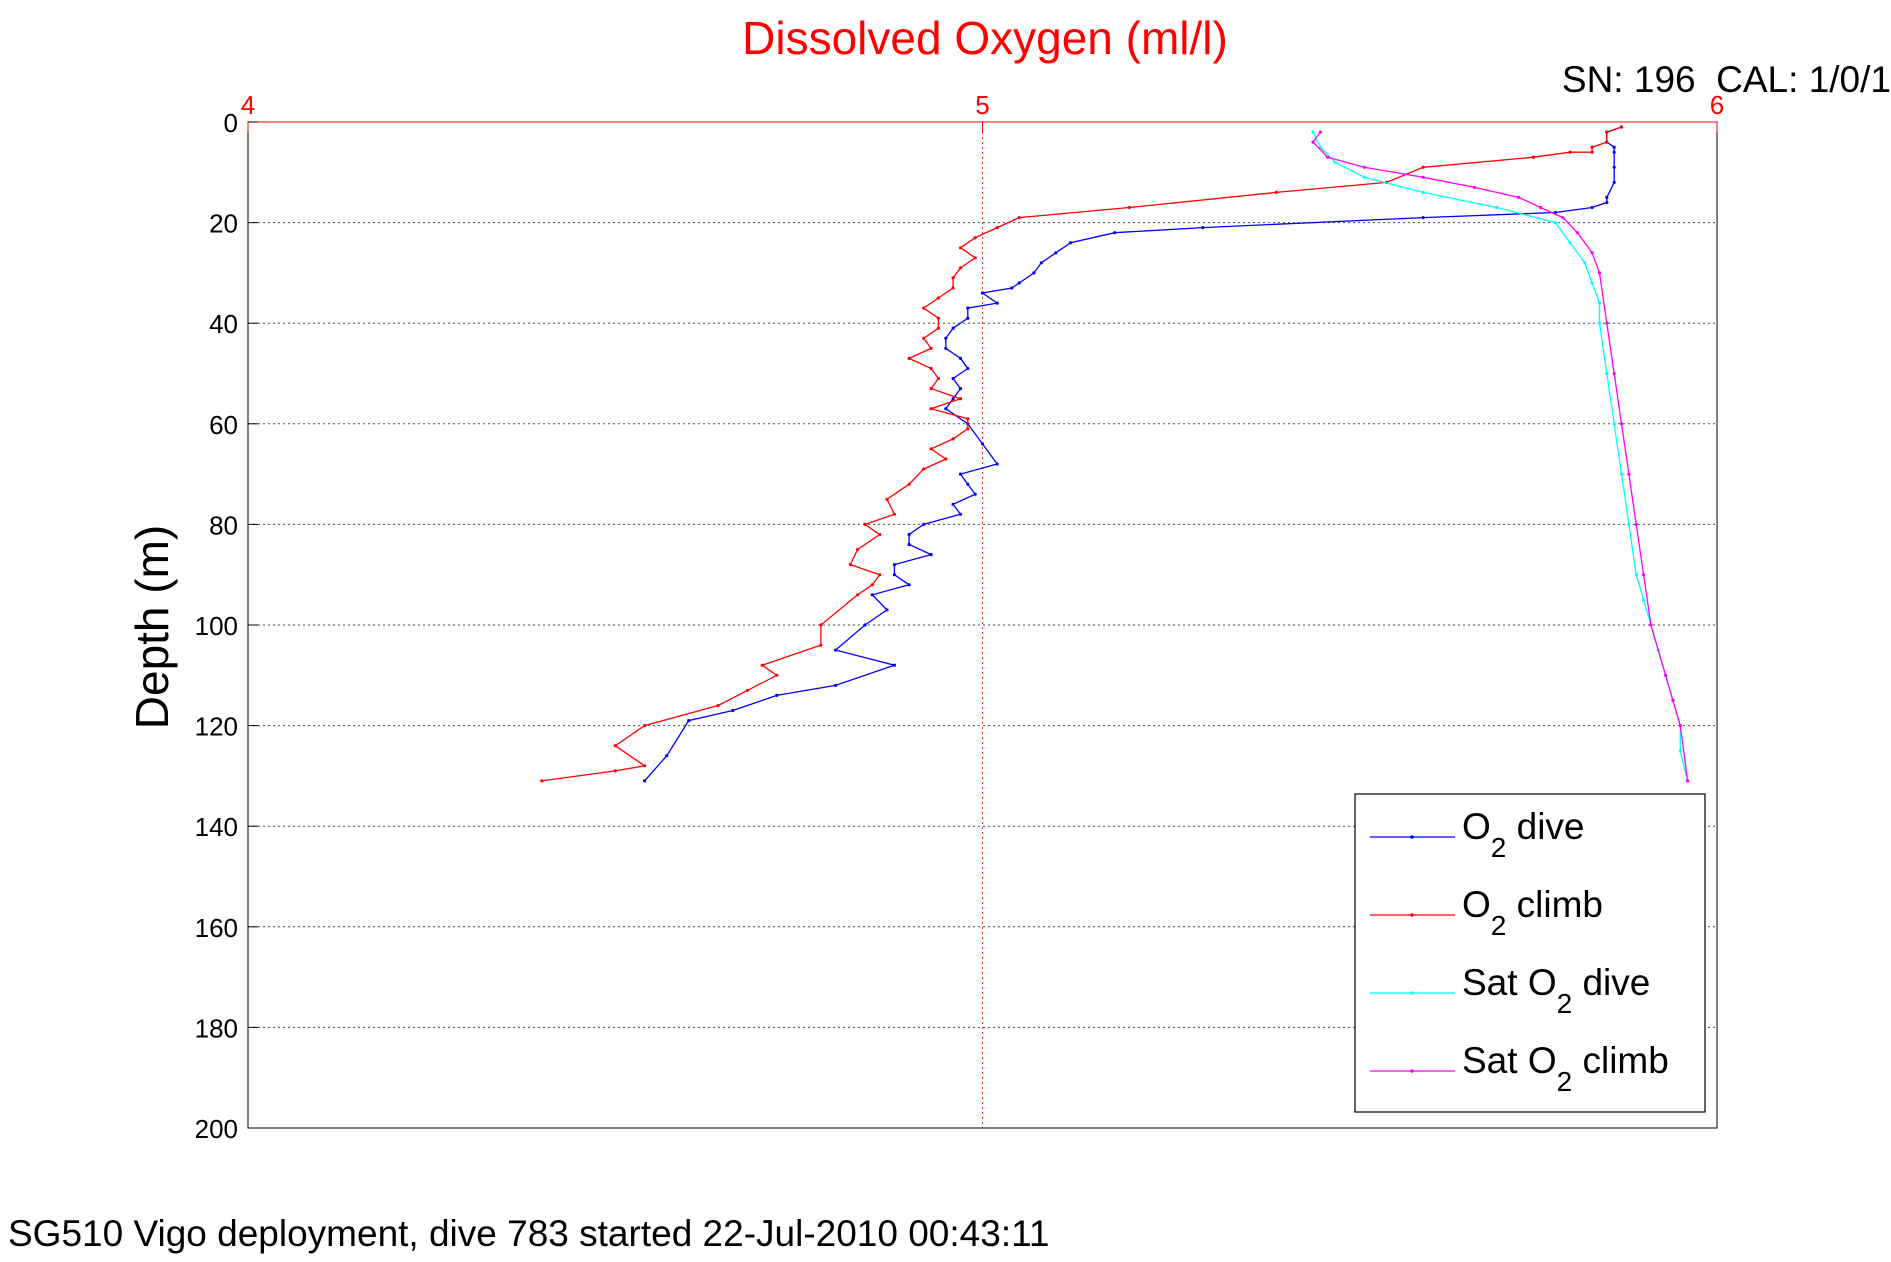 This screenshot has width=1891, height=1262. Describe the element at coordinates (216, 1129) in the screenshot. I see `y-tick-label: 200` at that location.